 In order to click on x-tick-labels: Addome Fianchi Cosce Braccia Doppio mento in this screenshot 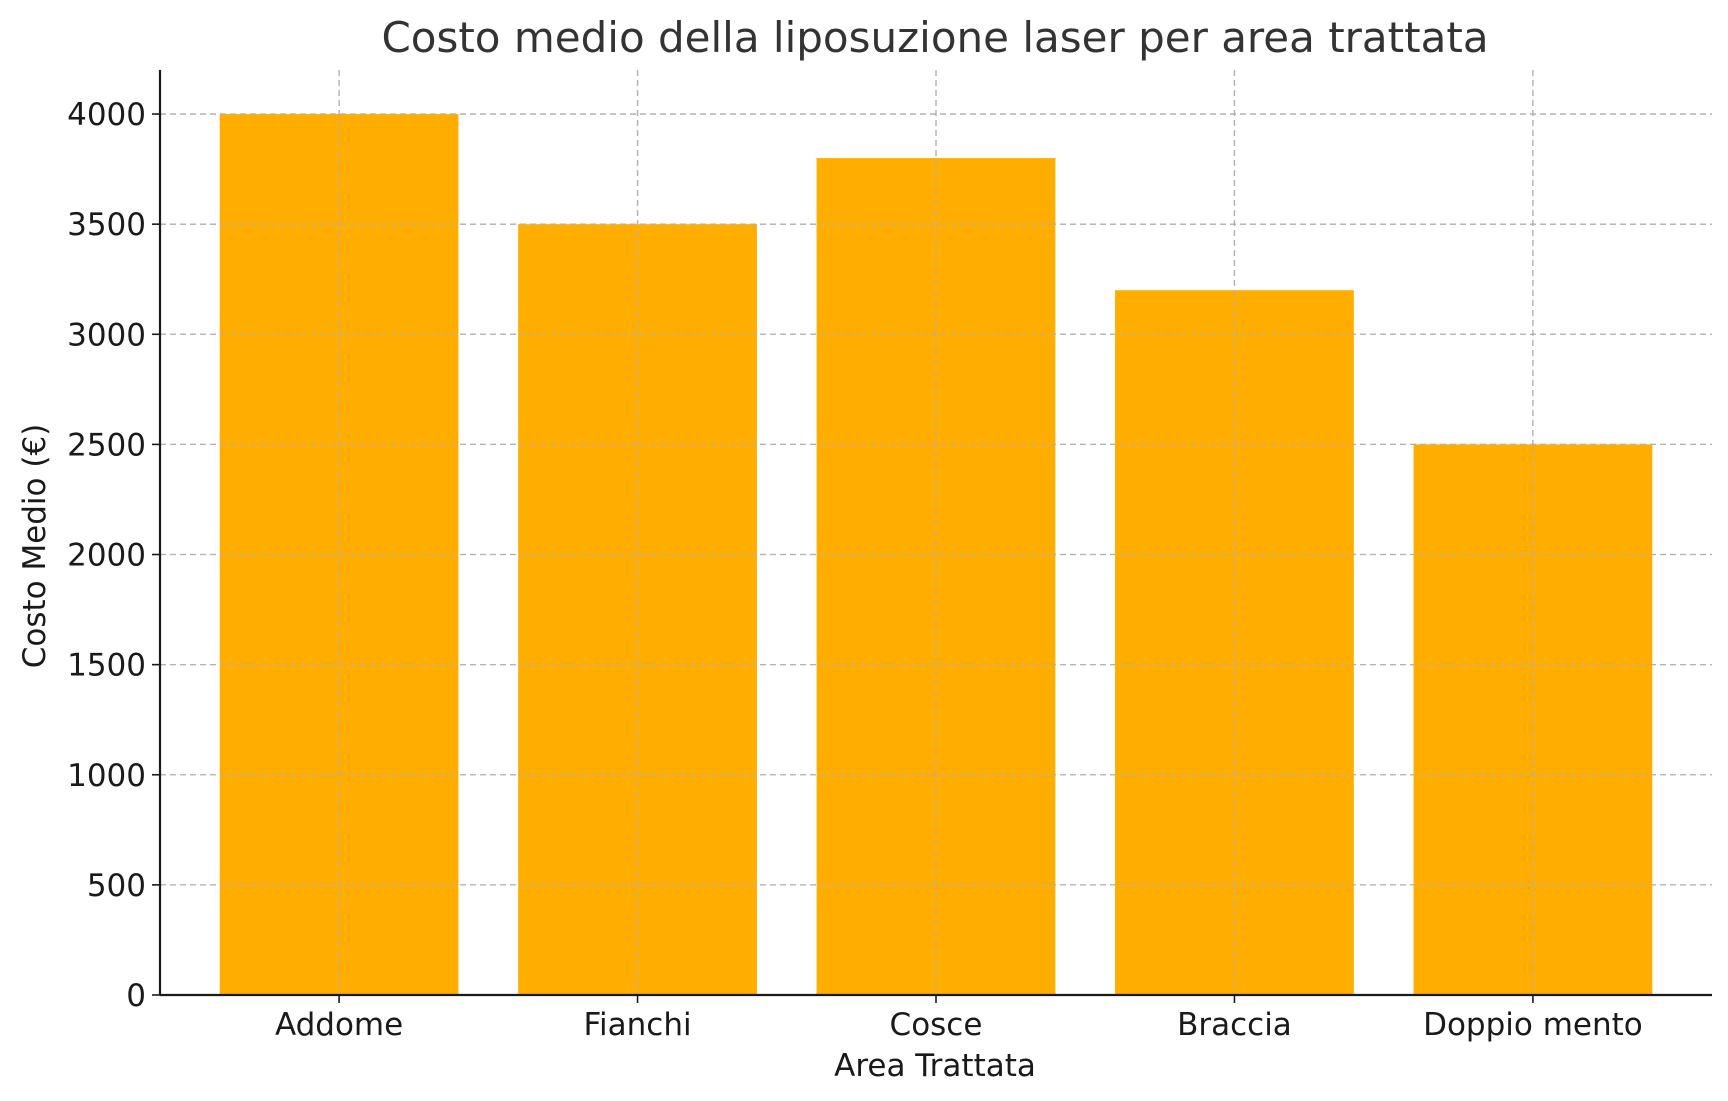, I will do `click(959, 1025)`.